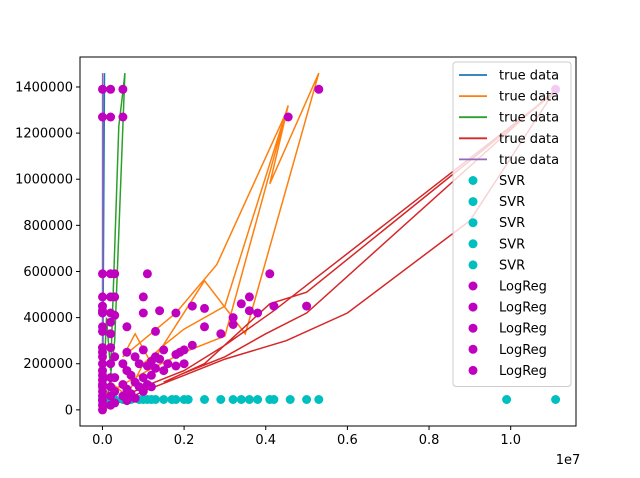 Image resolution: width=640 pixels, height=478 pixels. I want to click on y-tick-label: 800000, so click(48, 226).